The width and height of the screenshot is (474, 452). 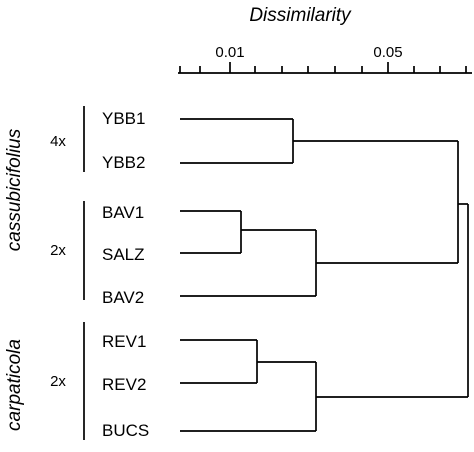 What do you see at coordinates (14, 385) in the screenshot?
I see `group-label-carpaticola: carpaticola` at bounding box center [14, 385].